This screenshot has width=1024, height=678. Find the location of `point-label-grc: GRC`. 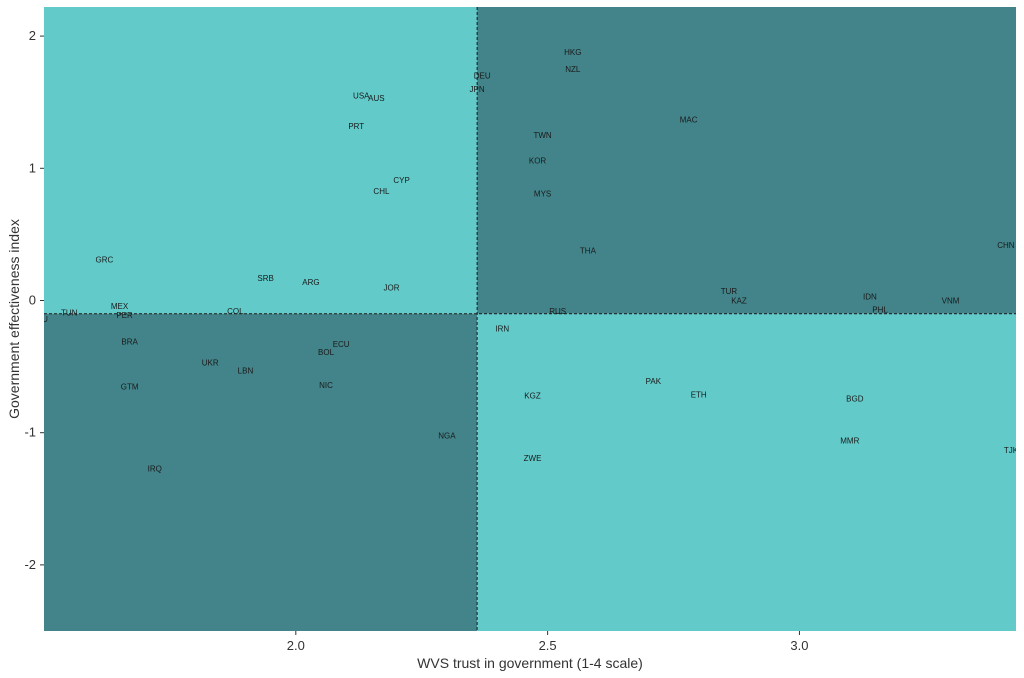

point-label-grc: GRC is located at coordinates (105, 260).